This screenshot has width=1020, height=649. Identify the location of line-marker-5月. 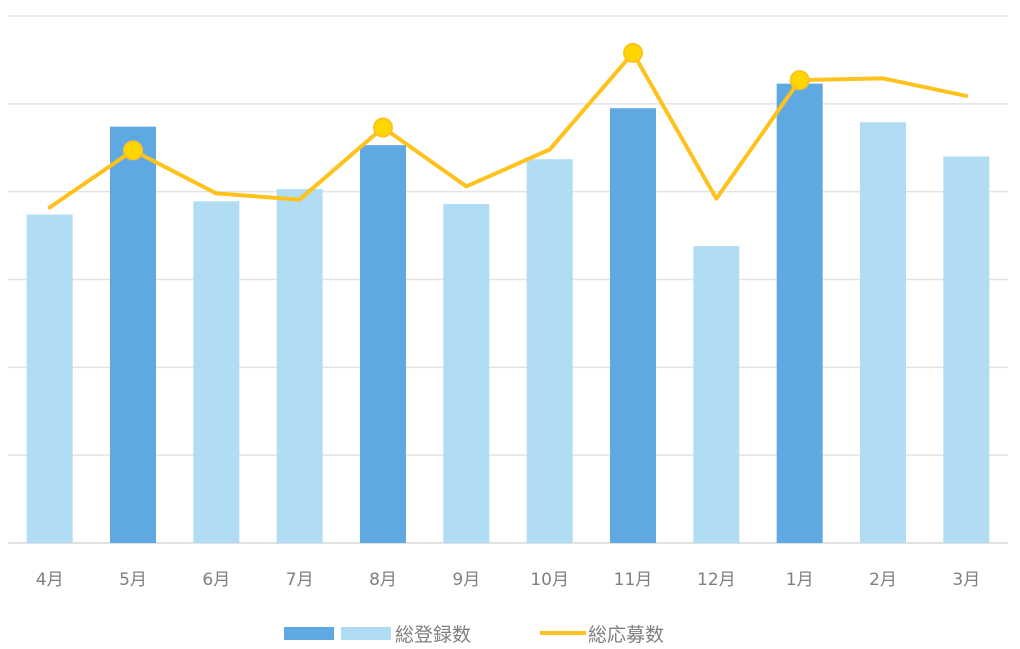
(133, 150).